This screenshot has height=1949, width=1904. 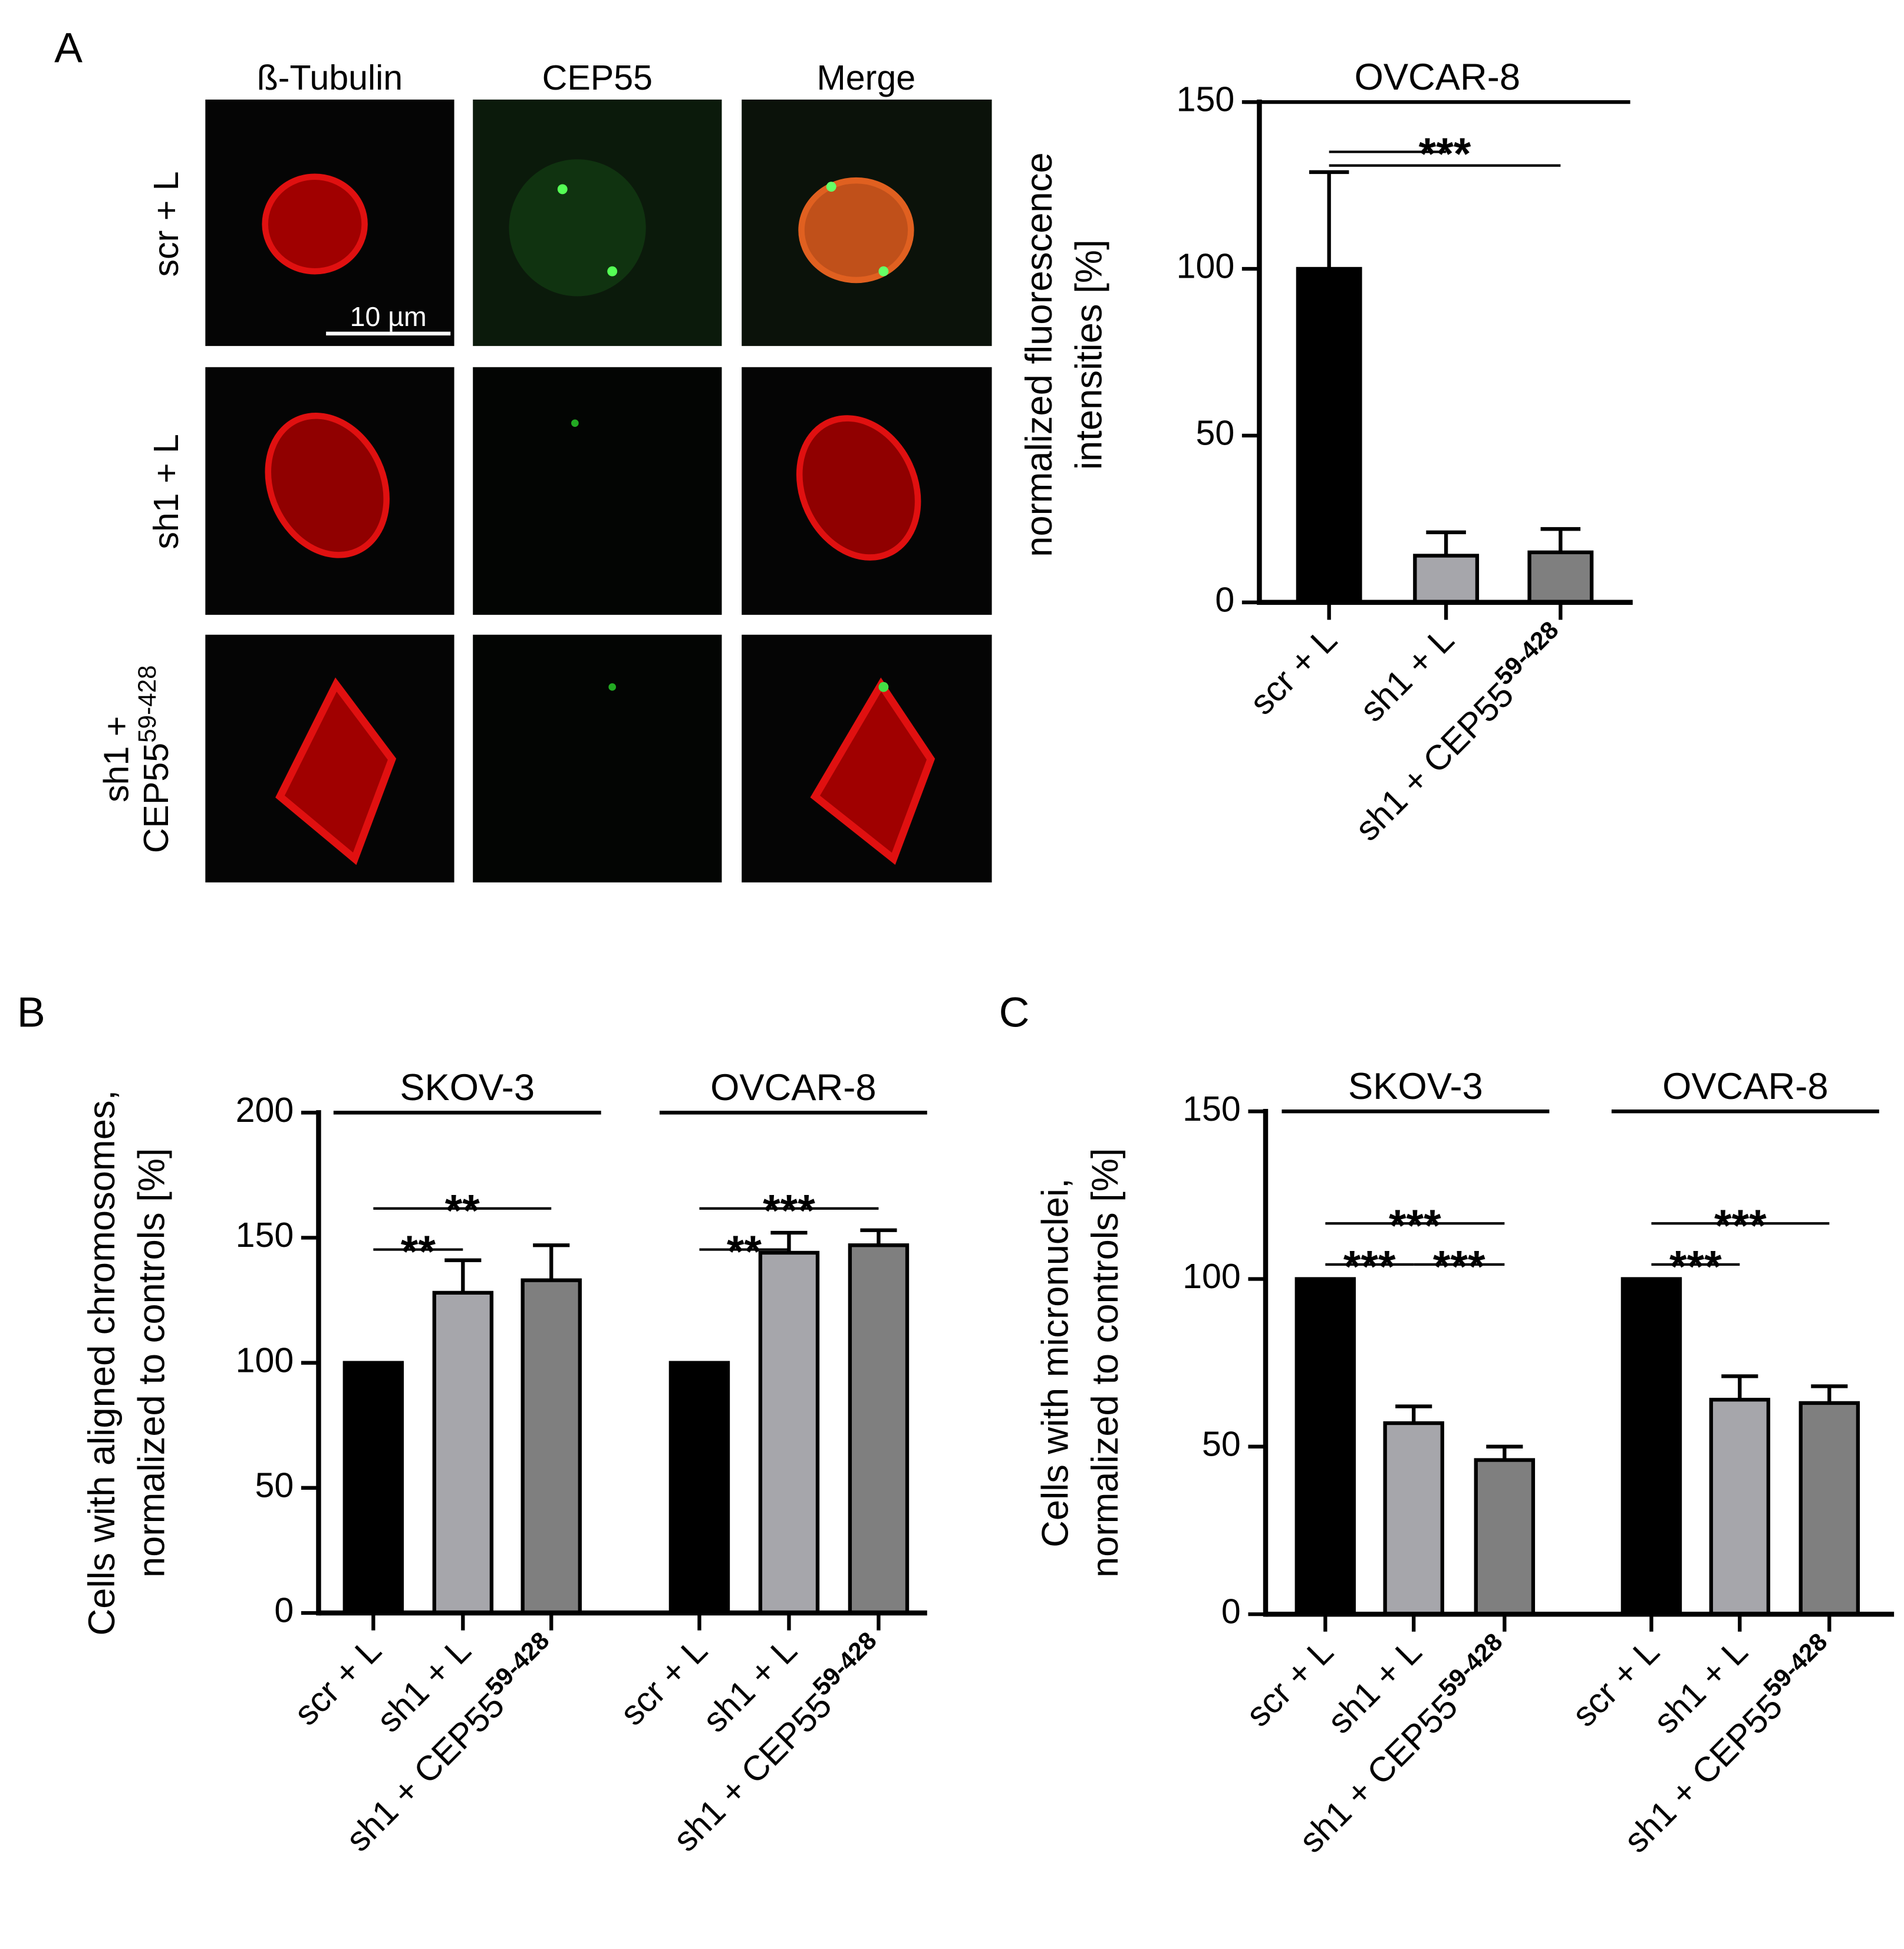 What do you see at coordinates (1014, 1012) in the screenshot?
I see `panel-label: C` at bounding box center [1014, 1012].